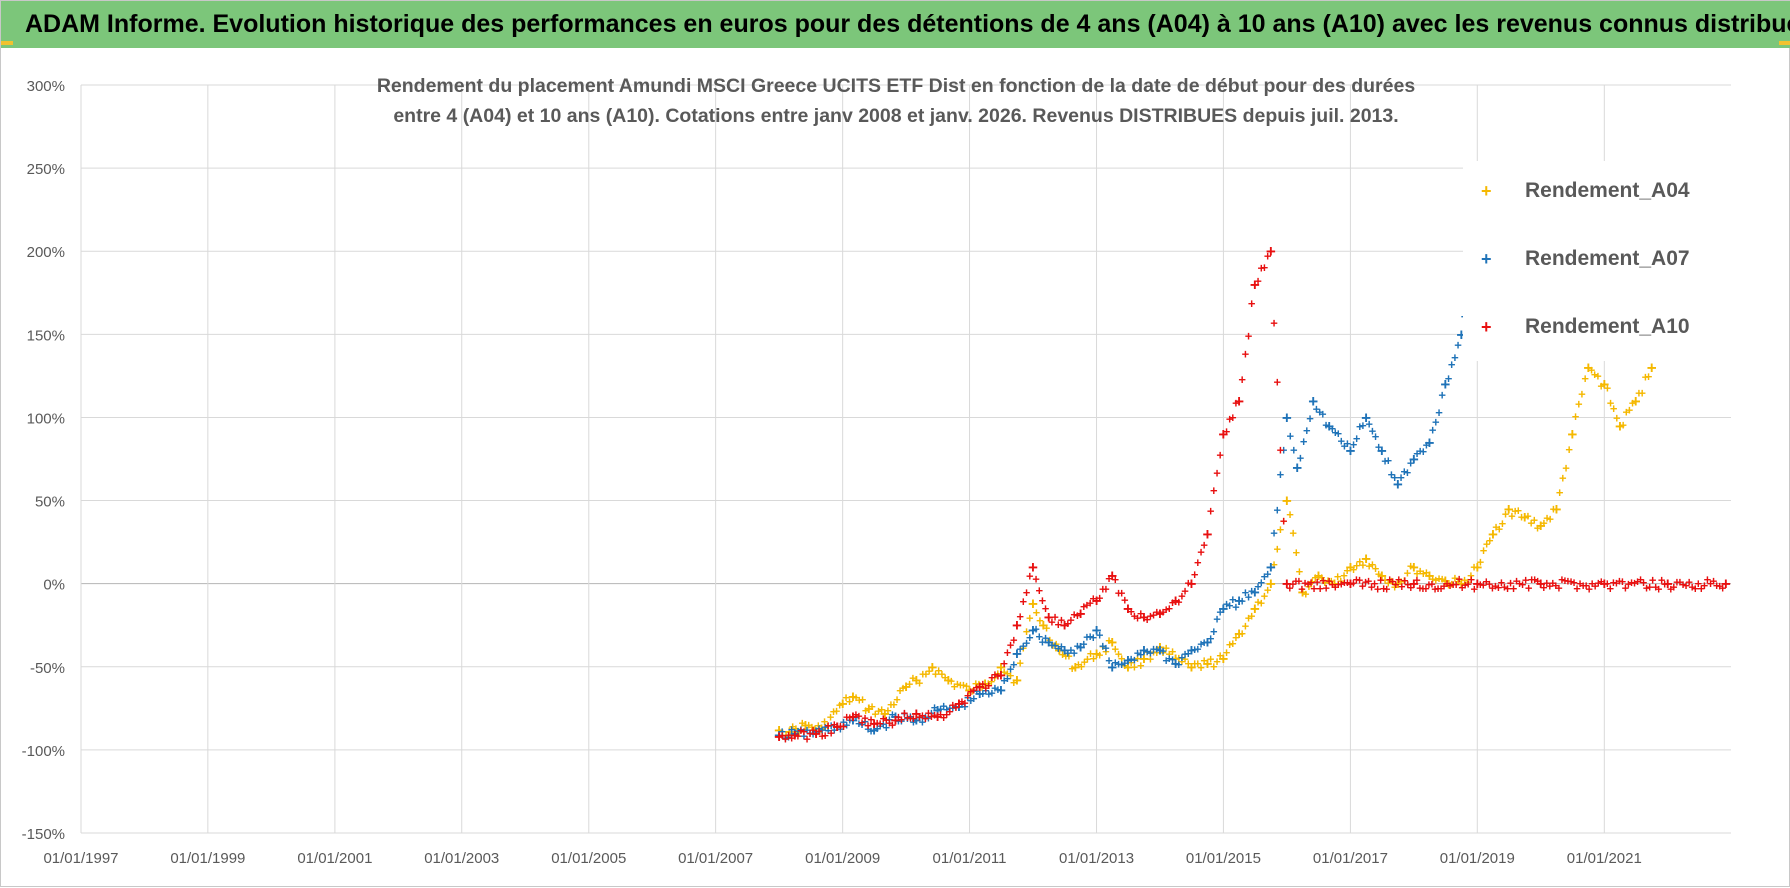 The width and height of the screenshot is (1790, 888). I want to click on y-tick-label: -100%, so click(43, 751).